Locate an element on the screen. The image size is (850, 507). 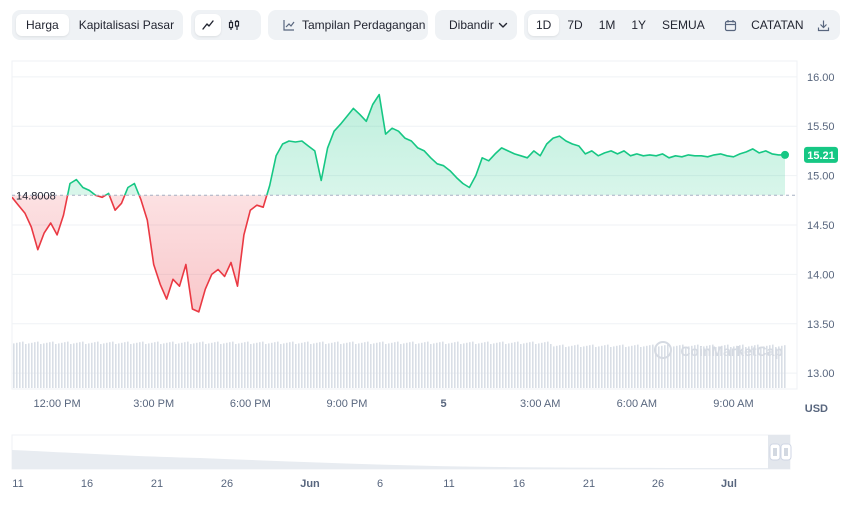
range-1m: 1M is located at coordinates (607, 25).